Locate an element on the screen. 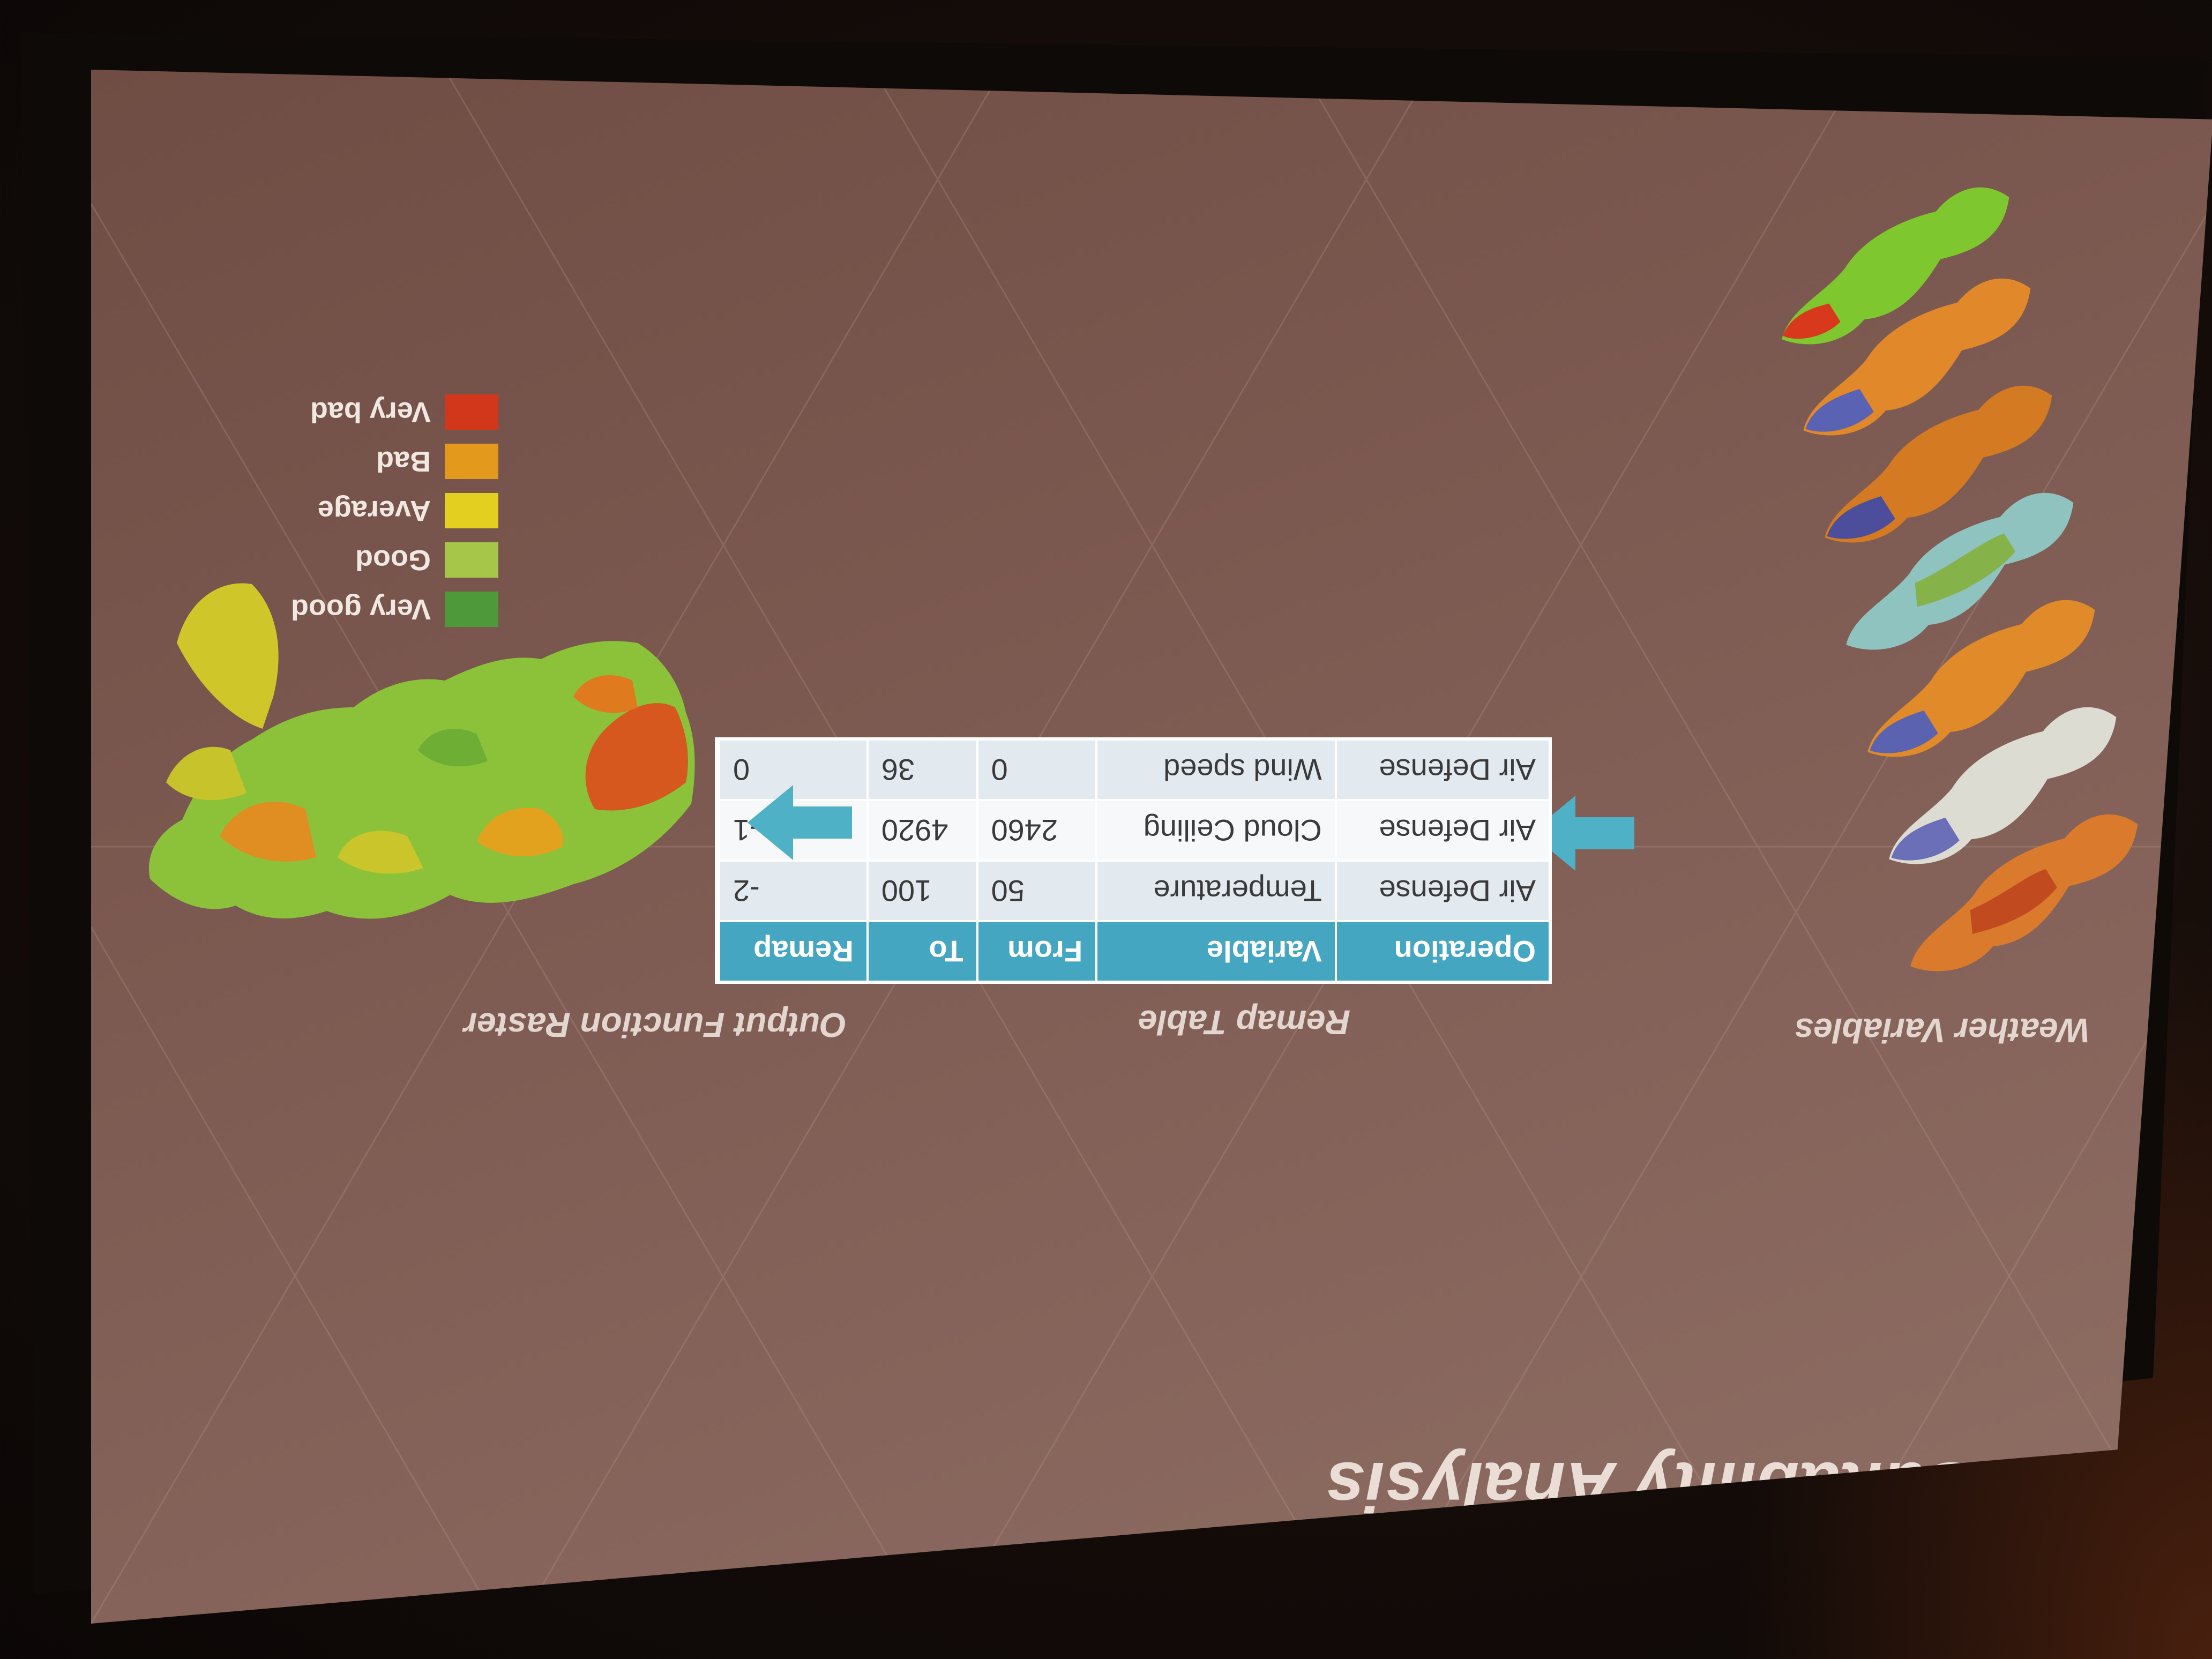  legend-item: Good is located at coordinates (394, 560).